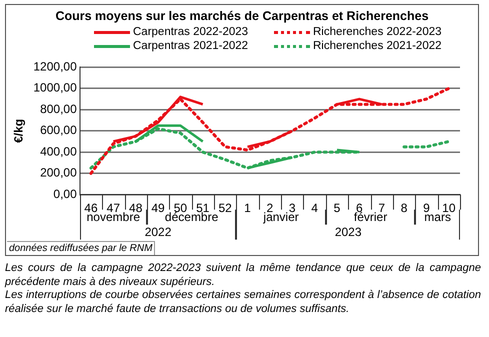  What do you see at coordinates (314, 208) in the screenshot?
I see `x-tick-label: 4` at bounding box center [314, 208].